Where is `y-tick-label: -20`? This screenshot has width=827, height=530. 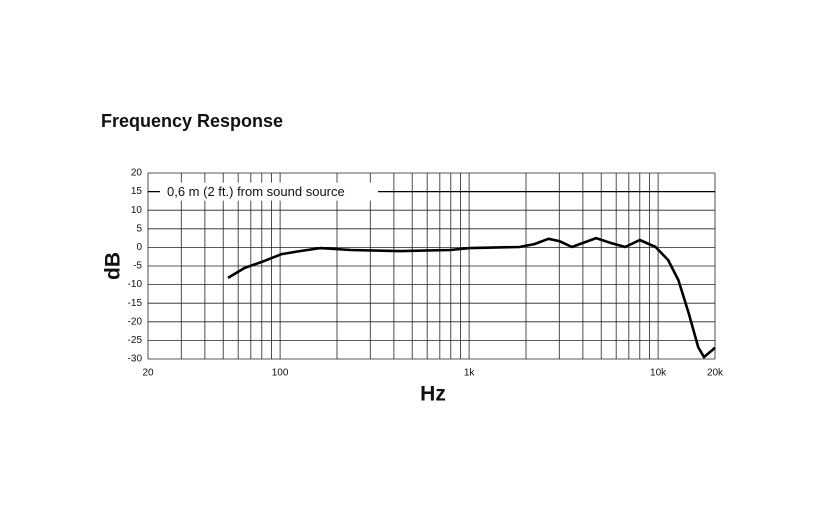
y-tick-label: -20 is located at coordinates (135, 321).